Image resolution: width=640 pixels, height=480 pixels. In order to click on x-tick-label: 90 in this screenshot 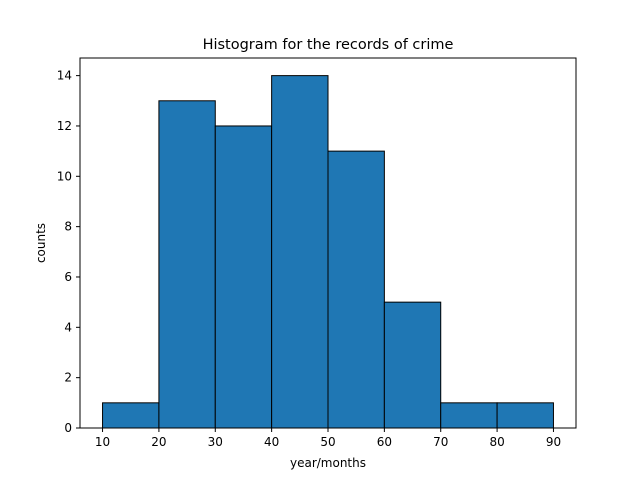, I will do `click(553, 442)`.